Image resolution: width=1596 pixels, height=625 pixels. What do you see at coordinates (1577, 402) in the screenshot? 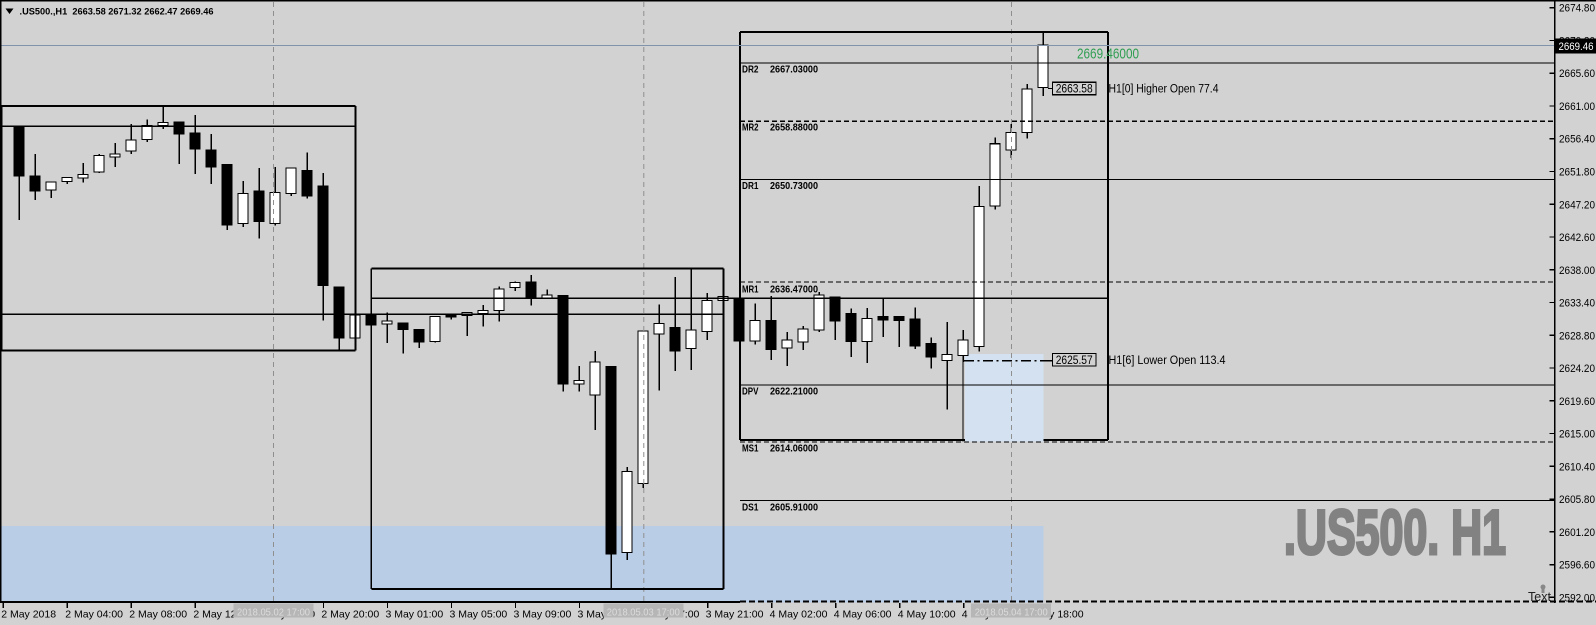
I see `svg-text: 2619.60` at bounding box center [1577, 402].